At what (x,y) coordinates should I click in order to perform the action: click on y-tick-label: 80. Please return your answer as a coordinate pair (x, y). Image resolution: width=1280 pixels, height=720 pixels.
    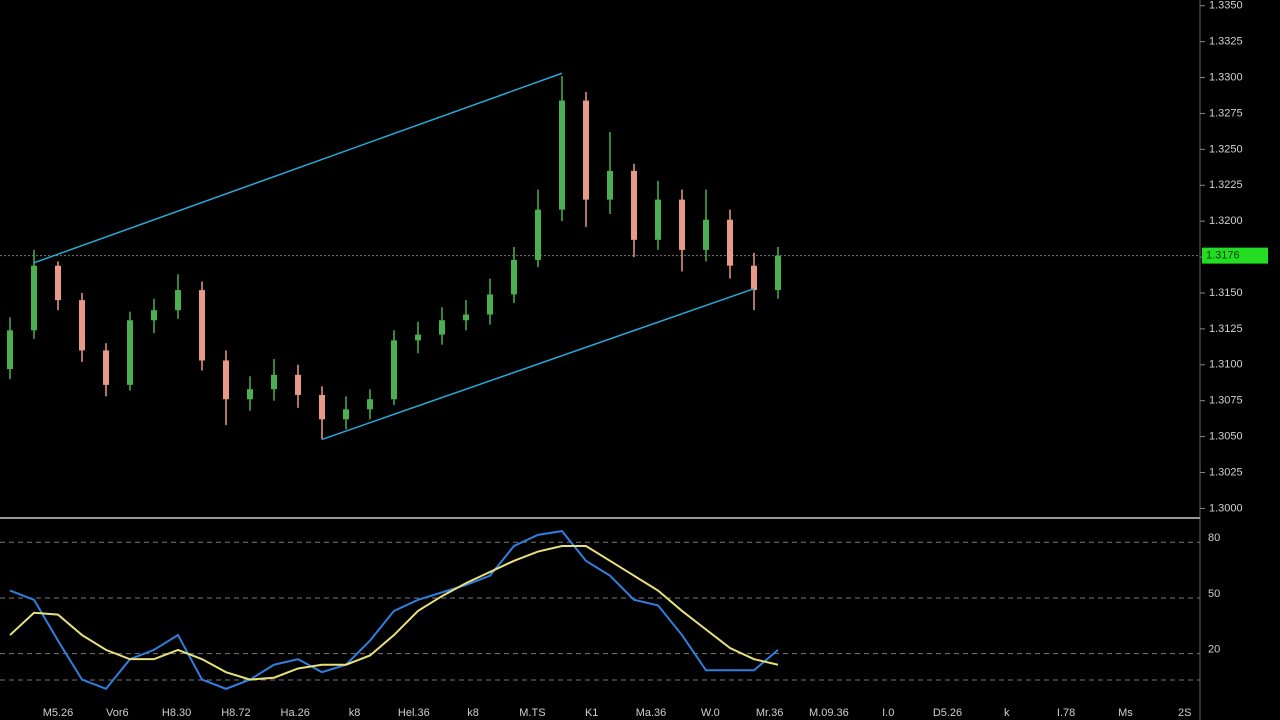
    Looking at the image, I should click on (1214, 538).